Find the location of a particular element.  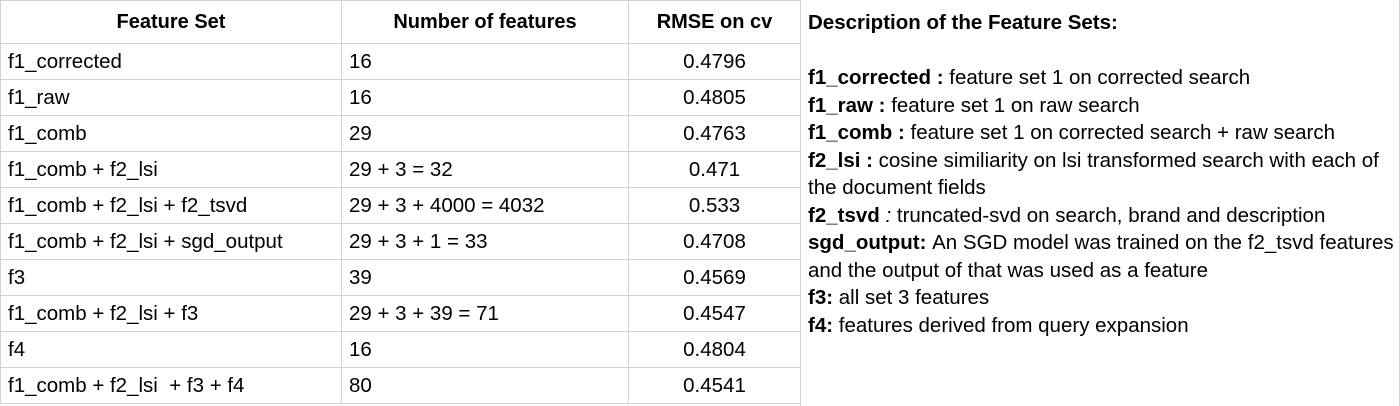

table-row: f1_raw 16 0.4805 is located at coordinates (400, 97).